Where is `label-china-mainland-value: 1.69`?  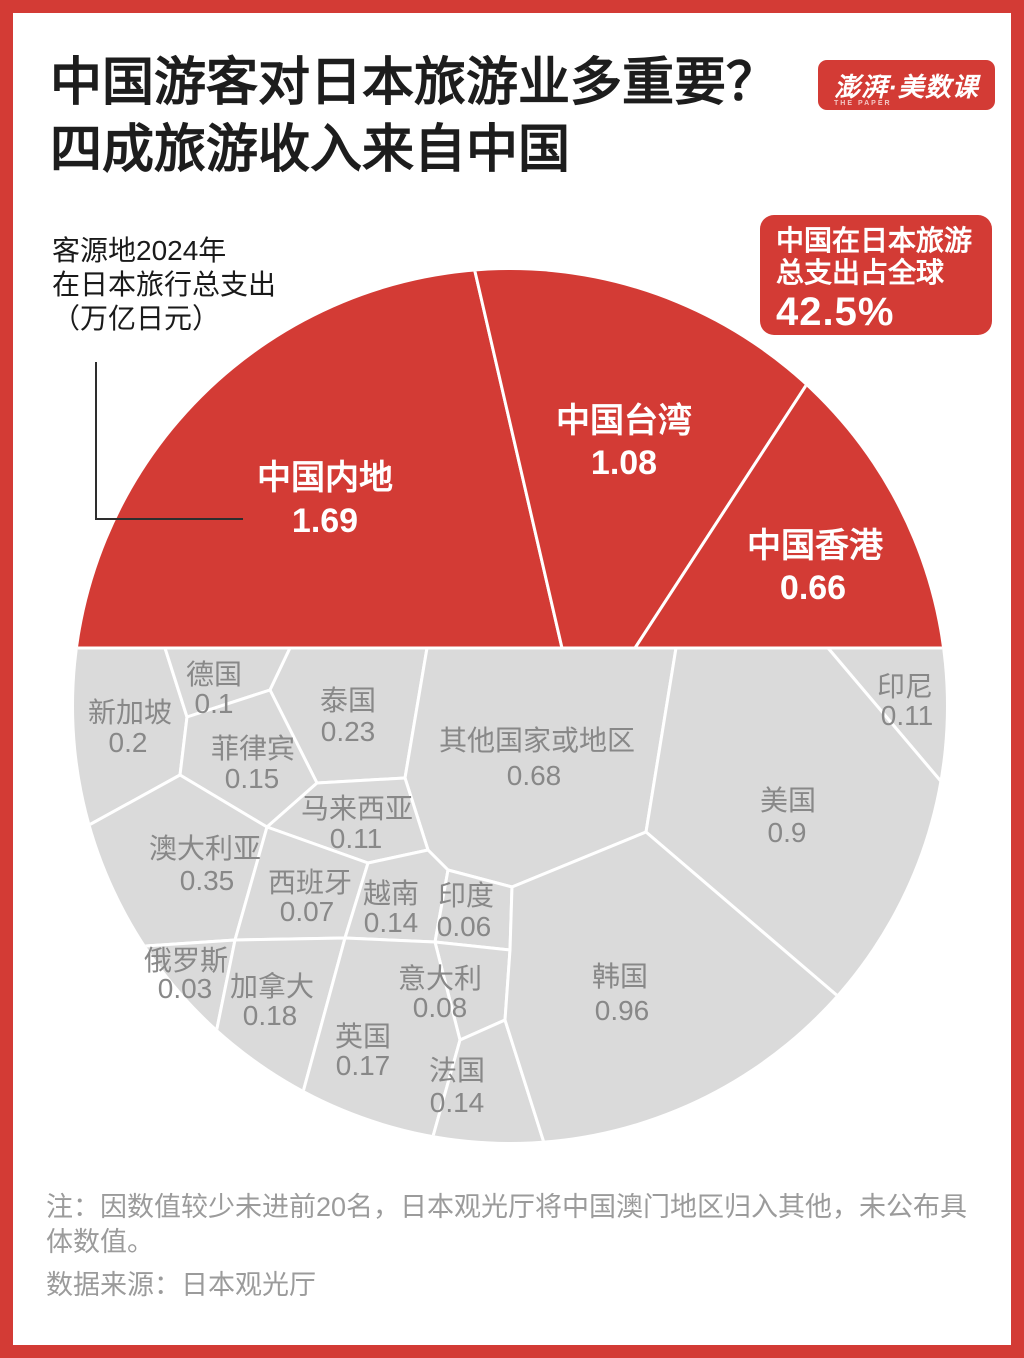
label-china-mainland-value: 1.69 is located at coordinates (325, 521).